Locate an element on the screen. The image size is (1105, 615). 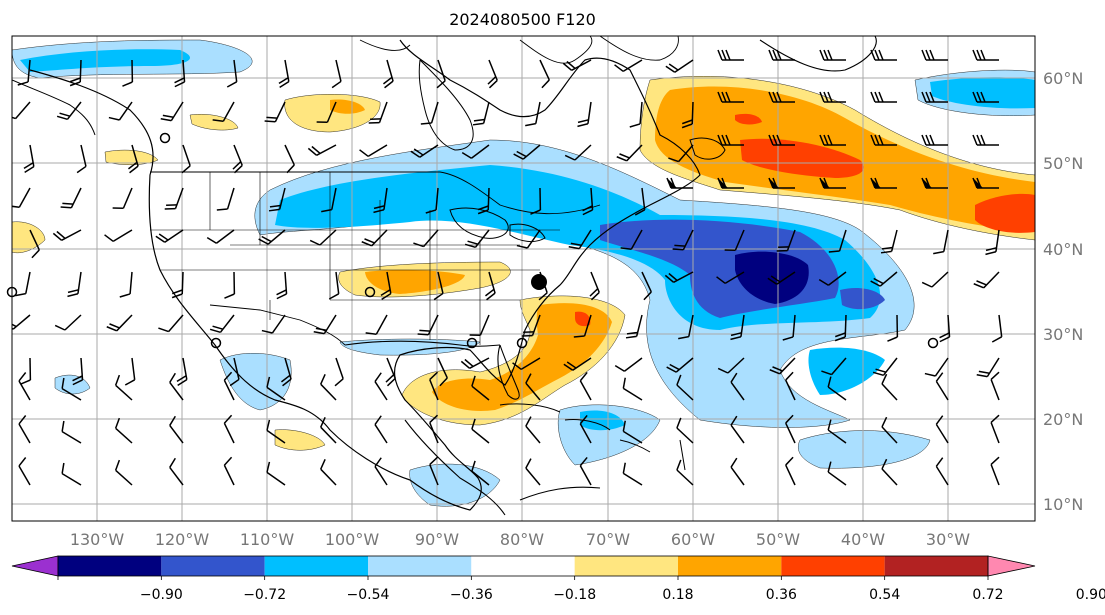
colorbar-tick-label: 0.54 is located at coordinates (884, 595).